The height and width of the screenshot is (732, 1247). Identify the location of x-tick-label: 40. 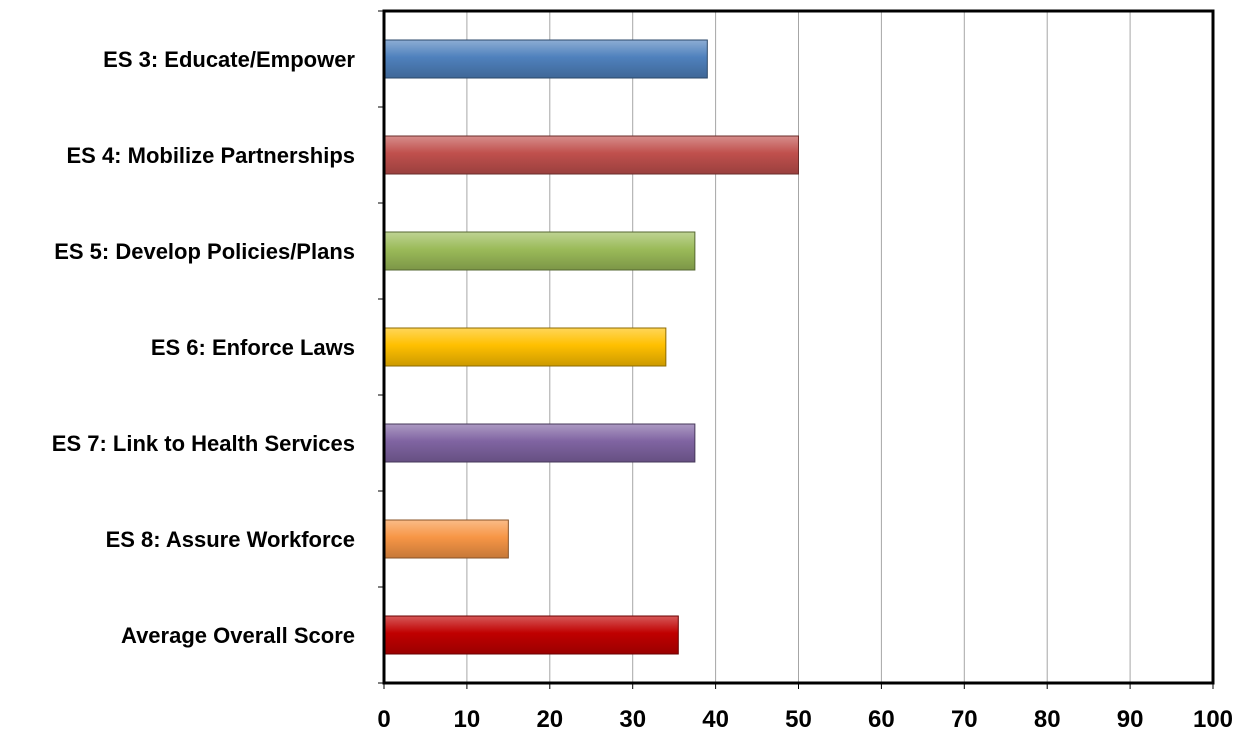
(715, 719).